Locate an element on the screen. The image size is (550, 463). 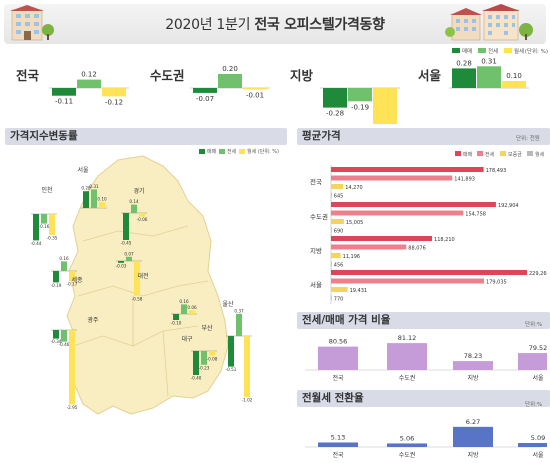
map-region-label: 대구 is located at coordinates (187, 339).